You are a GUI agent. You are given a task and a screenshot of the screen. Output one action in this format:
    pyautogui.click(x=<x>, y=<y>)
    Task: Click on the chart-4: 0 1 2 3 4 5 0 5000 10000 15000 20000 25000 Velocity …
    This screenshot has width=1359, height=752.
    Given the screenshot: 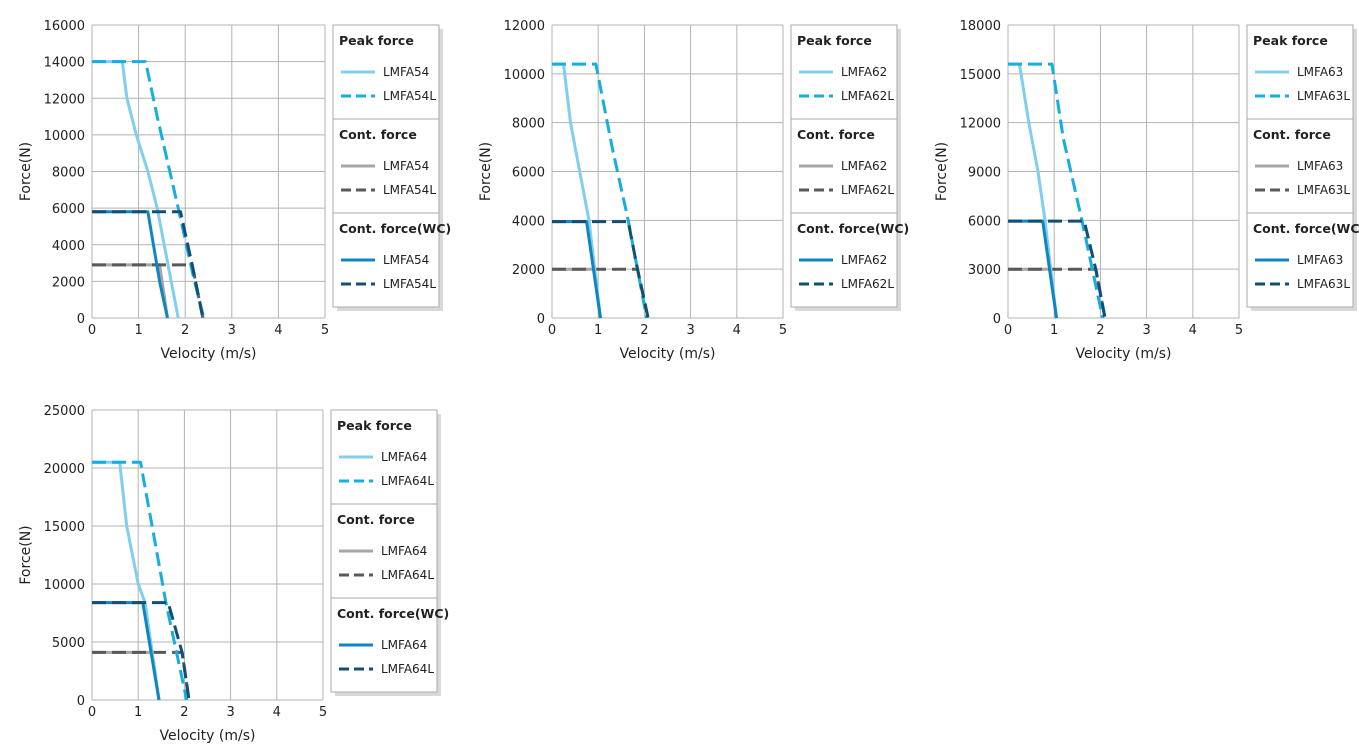 What is the action you would take?
    pyautogui.click(x=233, y=574)
    